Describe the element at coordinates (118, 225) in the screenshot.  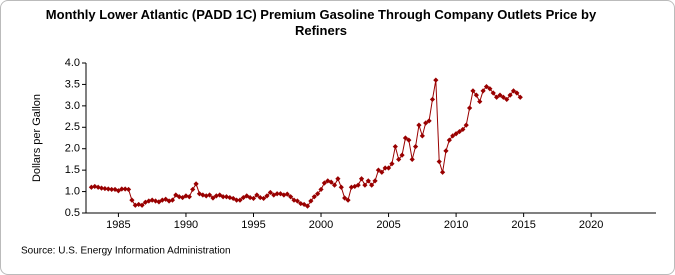
I see `x-tick-label: 1985` at that location.